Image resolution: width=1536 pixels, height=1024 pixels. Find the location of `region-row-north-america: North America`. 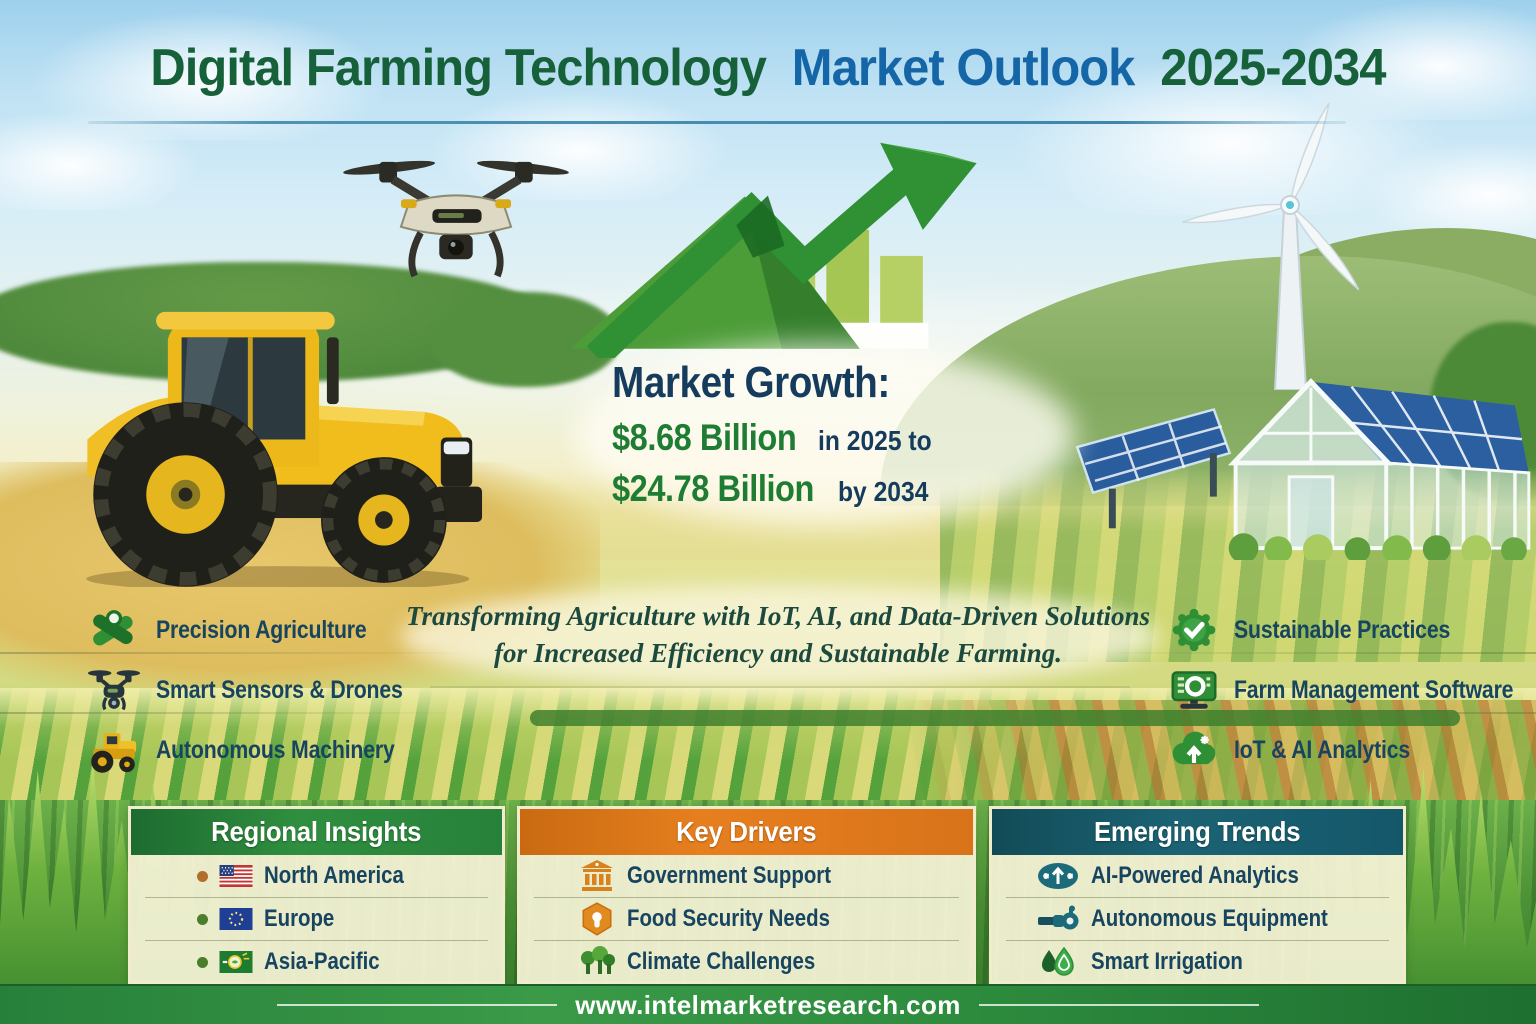

region-row-north-america: North America is located at coordinates (316, 876).